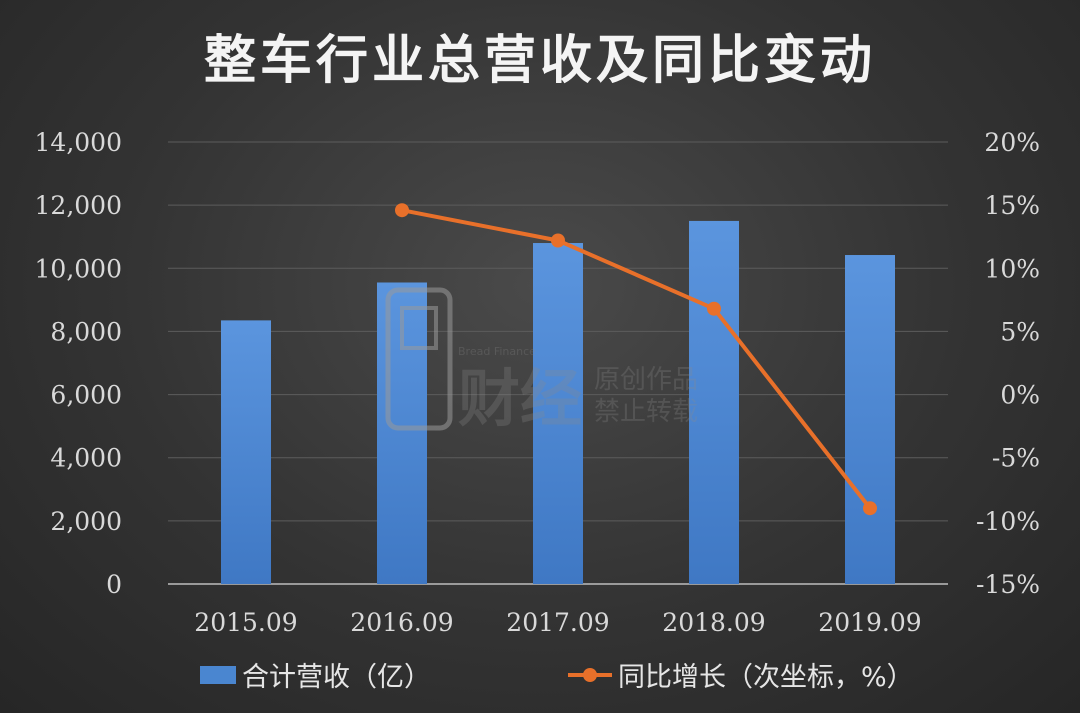 This screenshot has width=1080, height=713. What do you see at coordinates (86, 521) in the screenshot?
I see `left-tick-label: 2,000` at bounding box center [86, 521].